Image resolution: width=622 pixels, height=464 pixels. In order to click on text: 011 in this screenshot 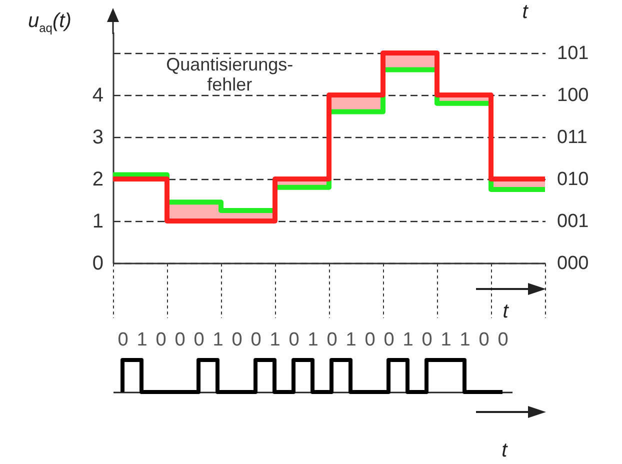, I will do `click(572, 137)`.